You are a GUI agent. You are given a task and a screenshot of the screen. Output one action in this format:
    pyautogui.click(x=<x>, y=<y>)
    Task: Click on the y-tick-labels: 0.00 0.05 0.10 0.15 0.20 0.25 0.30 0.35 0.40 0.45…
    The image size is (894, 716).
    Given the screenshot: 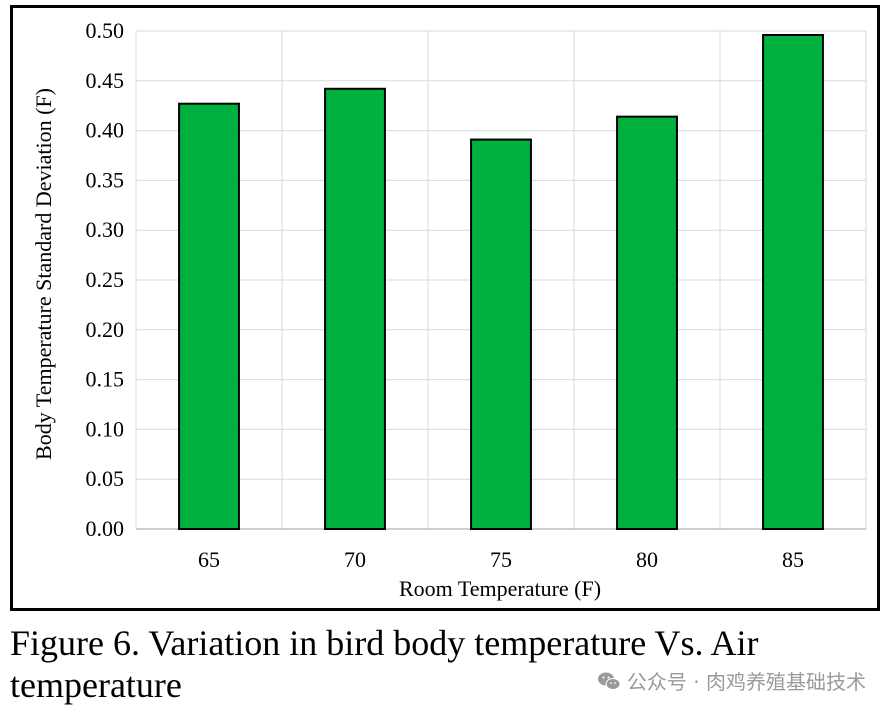 What is the action you would take?
    pyautogui.click(x=105, y=279)
    